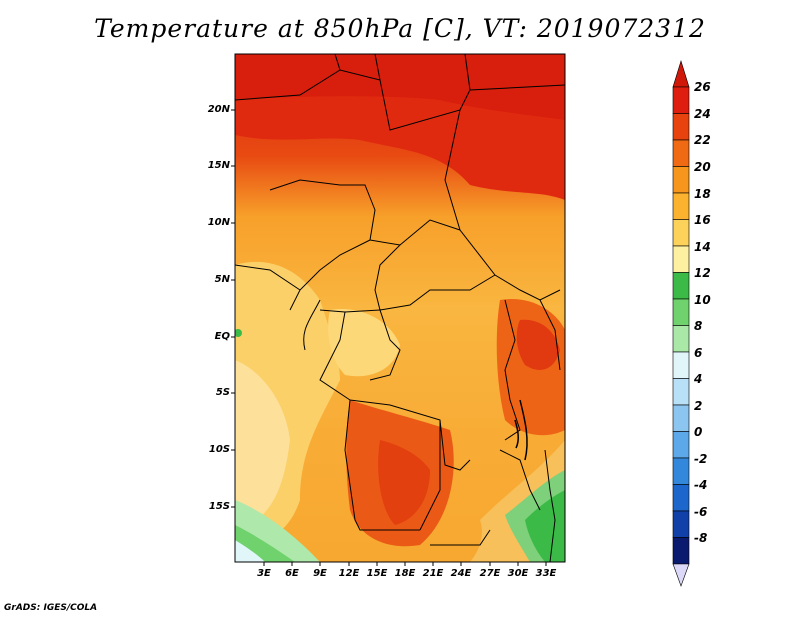 This screenshot has width=800, height=618. Describe the element at coordinates (222, 392) in the screenshot. I see `lat-label-5s: 5S` at that location.